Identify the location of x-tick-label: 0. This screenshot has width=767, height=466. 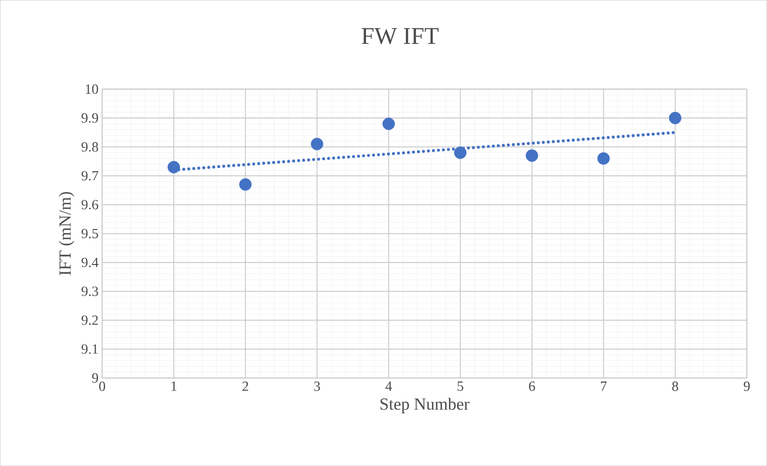
(102, 386).